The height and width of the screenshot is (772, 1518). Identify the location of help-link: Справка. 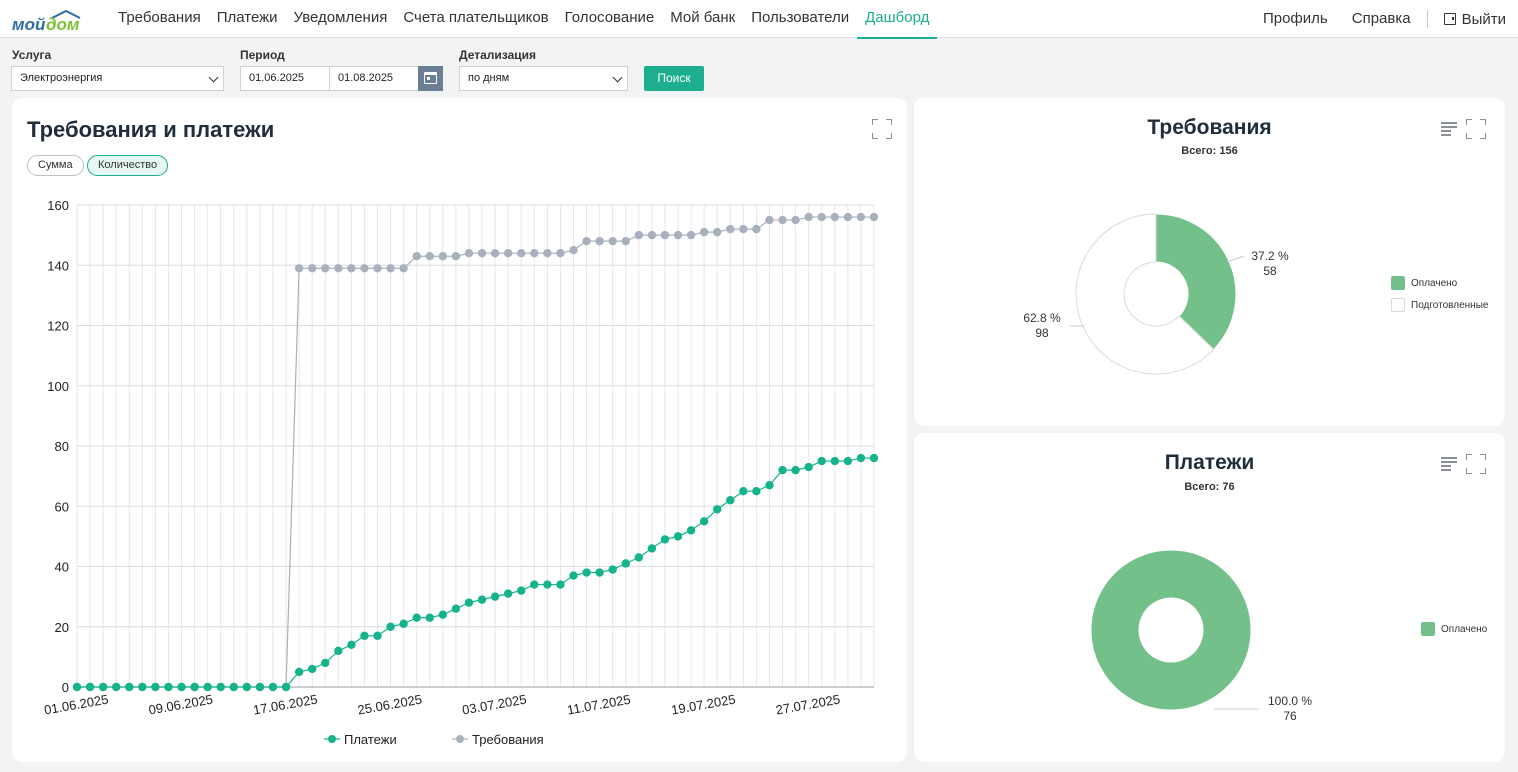
(1381, 18).